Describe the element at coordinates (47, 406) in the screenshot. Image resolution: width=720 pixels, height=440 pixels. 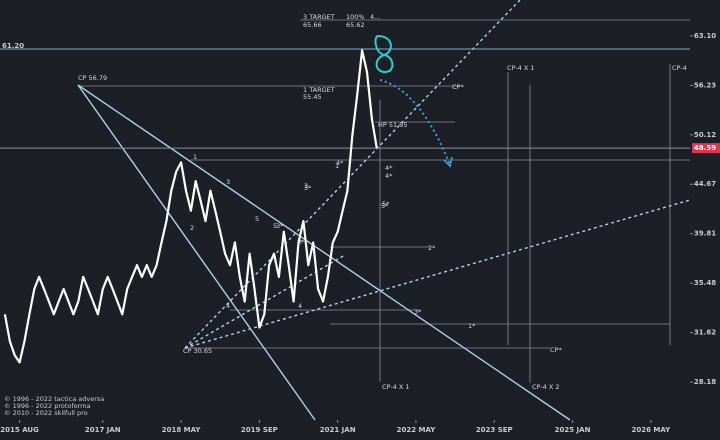
I see `copyright-line: © 1996 - 2022 protoforma` at that location.